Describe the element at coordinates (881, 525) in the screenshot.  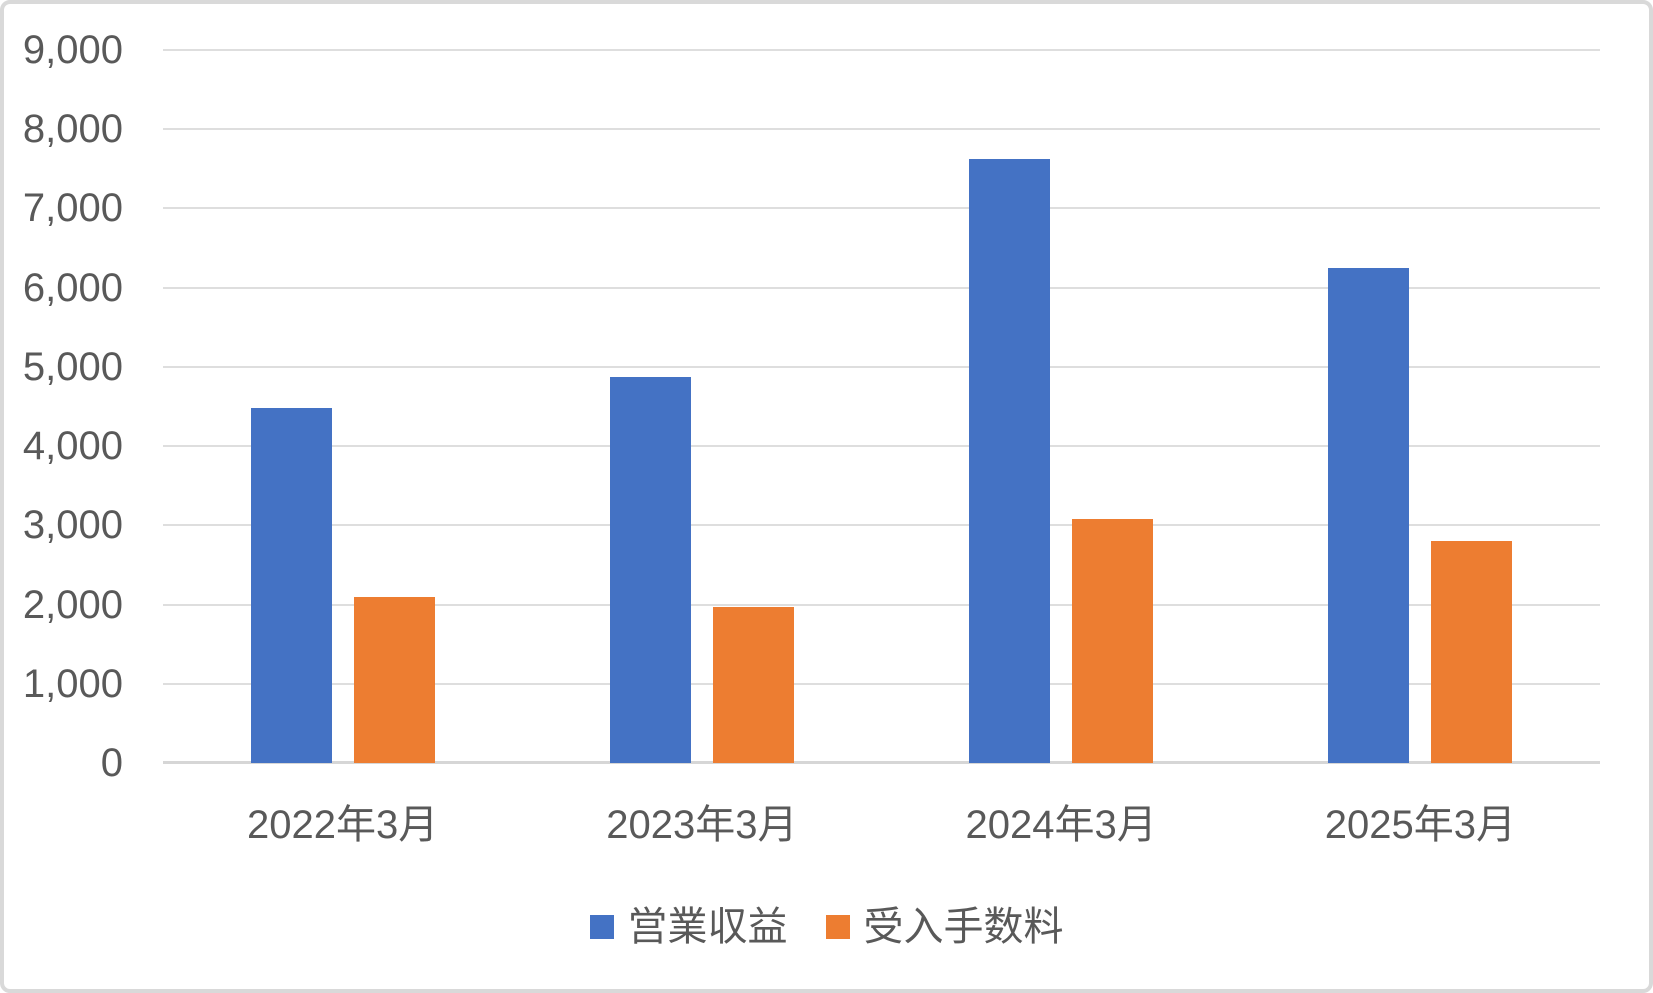
I see `gridline-3,000` at that location.